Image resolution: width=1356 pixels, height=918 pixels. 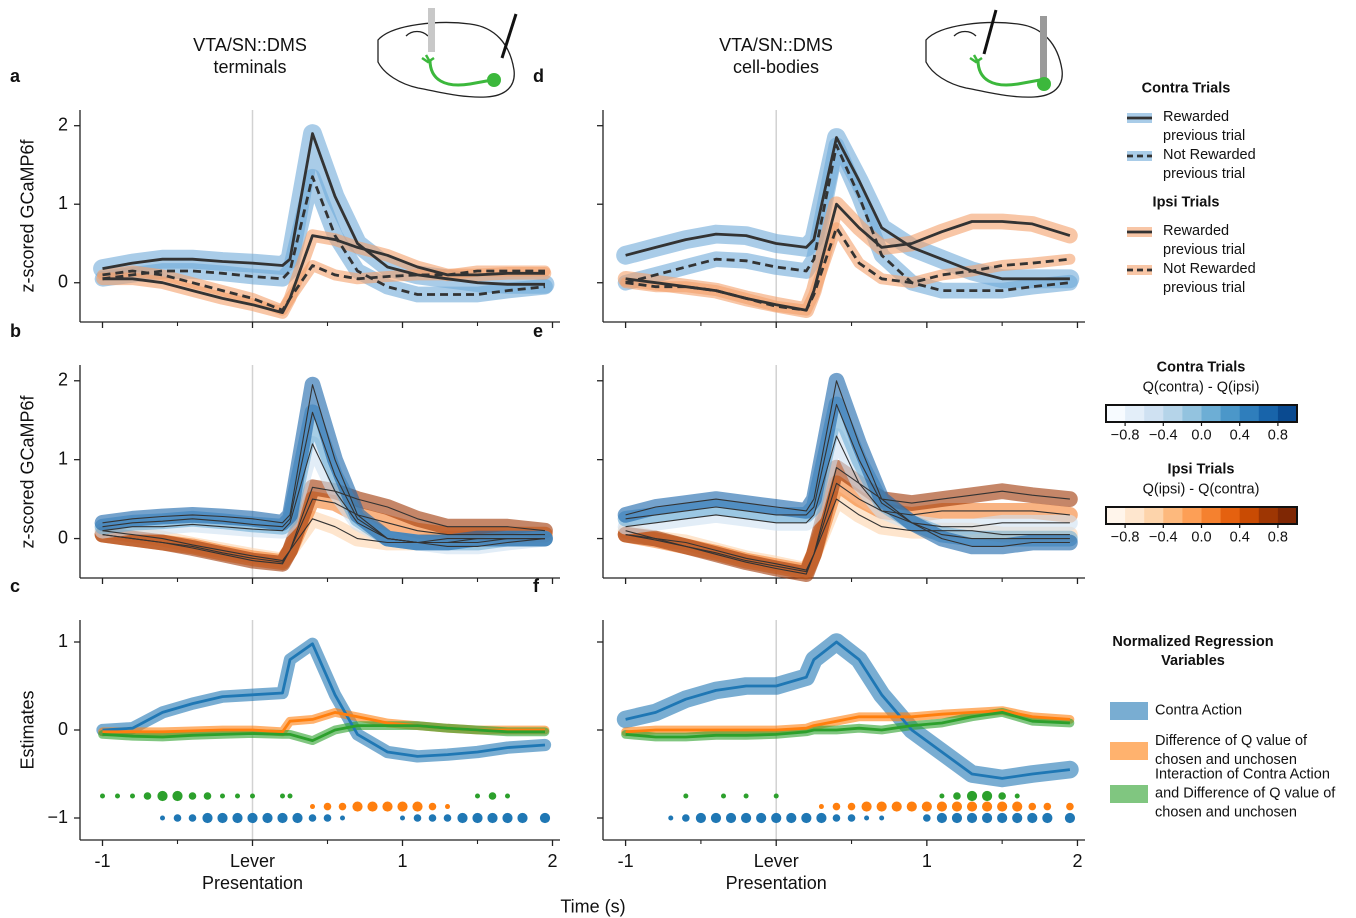 I want to click on legend-title: Contra Trials, so click(x=1186, y=88).